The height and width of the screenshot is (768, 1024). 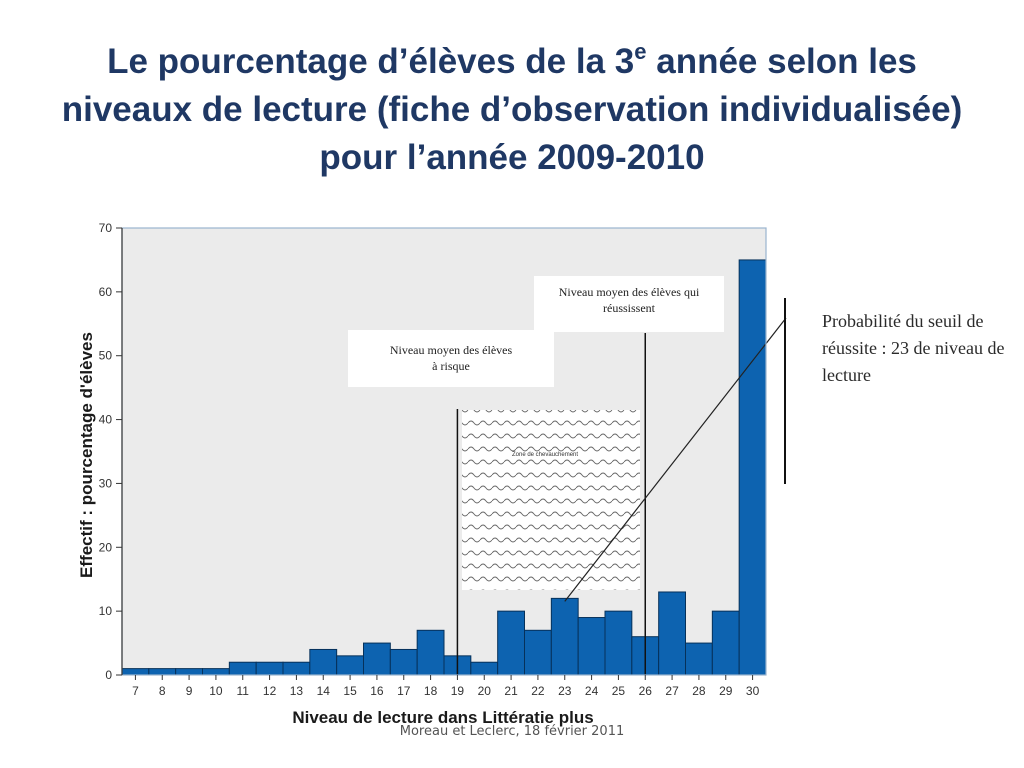 What do you see at coordinates (162, 691) in the screenshot?
I see `x-tick-label: 8` at bounding box center [162, 691].